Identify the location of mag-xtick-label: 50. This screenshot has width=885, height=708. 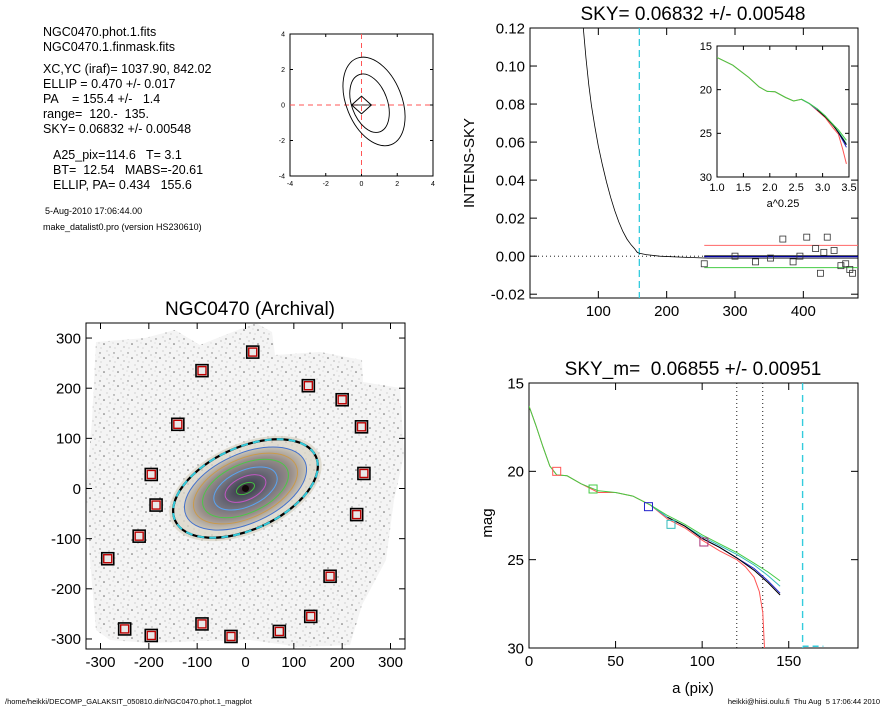
(615, 661).